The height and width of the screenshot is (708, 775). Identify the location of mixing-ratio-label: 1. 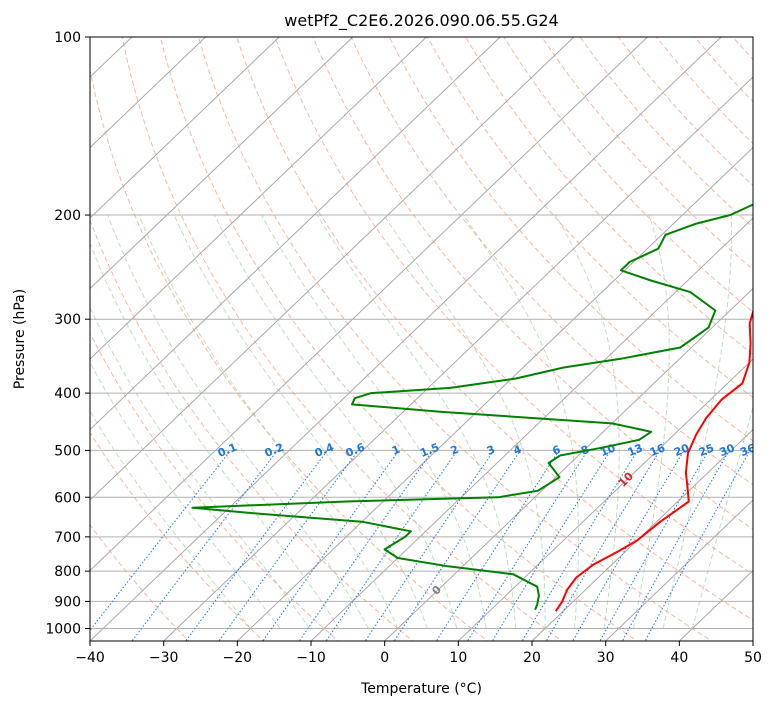
(396, 450).